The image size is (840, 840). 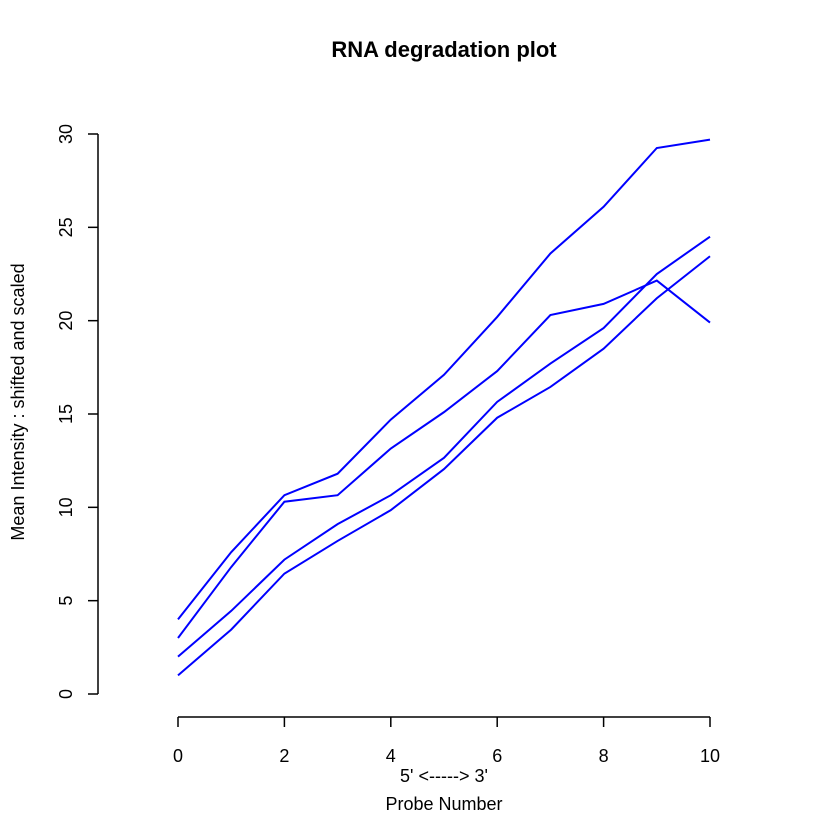 What do you see at coordinates (66, 227) in the screenshot?
I see `y-tick-label: 25` at bounding box center [66, 227].